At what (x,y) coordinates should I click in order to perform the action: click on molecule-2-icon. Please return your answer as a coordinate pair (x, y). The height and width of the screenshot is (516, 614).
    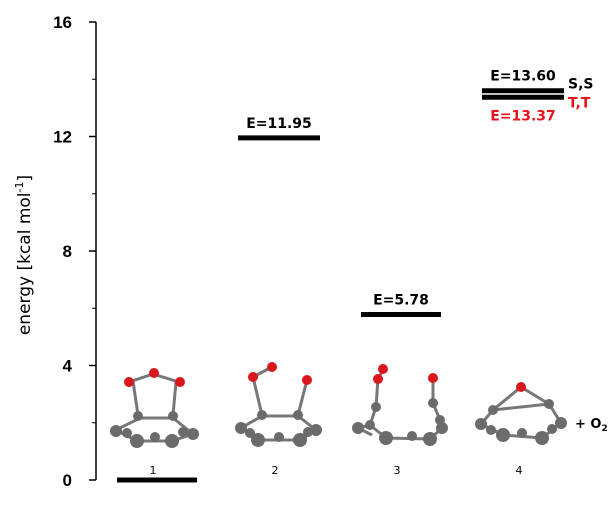
    Looking at the image, I should click on (278, 404).